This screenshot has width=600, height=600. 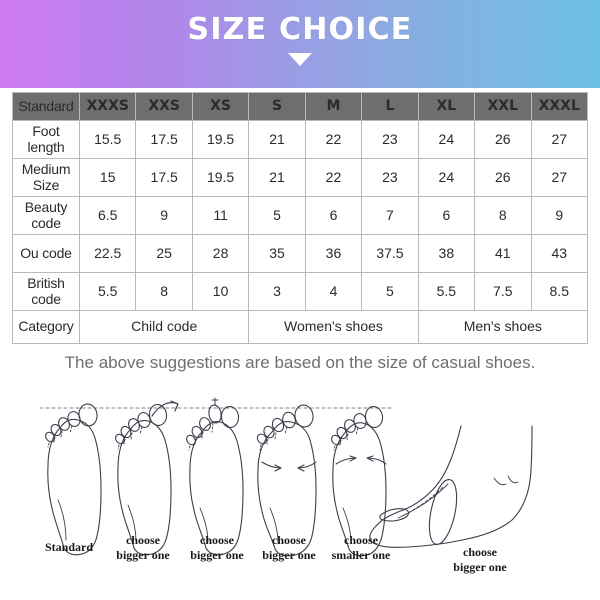 I want to click on cell-foot-length-2: 19.5, so click(x=220, y=139).